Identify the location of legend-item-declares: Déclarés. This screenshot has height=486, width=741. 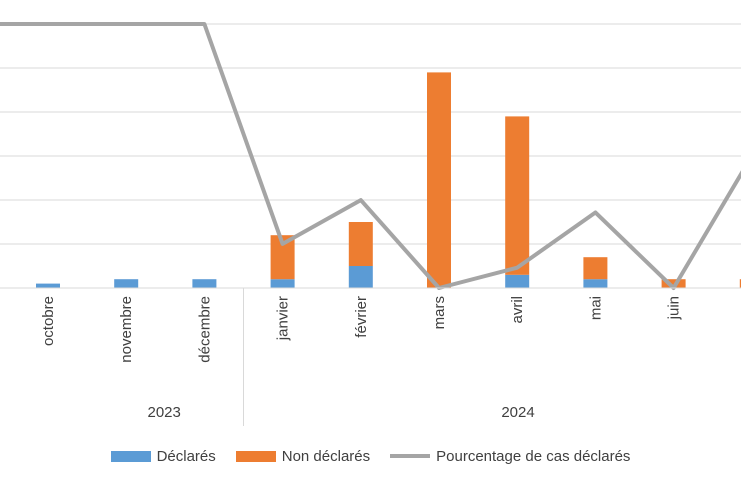
(163, 456).